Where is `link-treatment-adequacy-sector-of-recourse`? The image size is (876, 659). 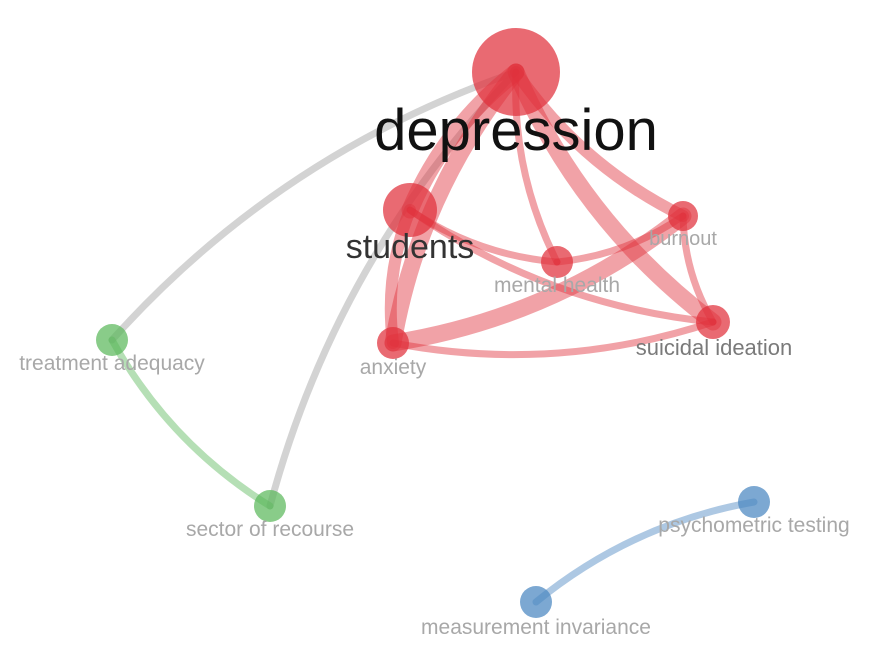 link-treatment-adequacy-sector-of-recourse is located at coordinates (191, 423).